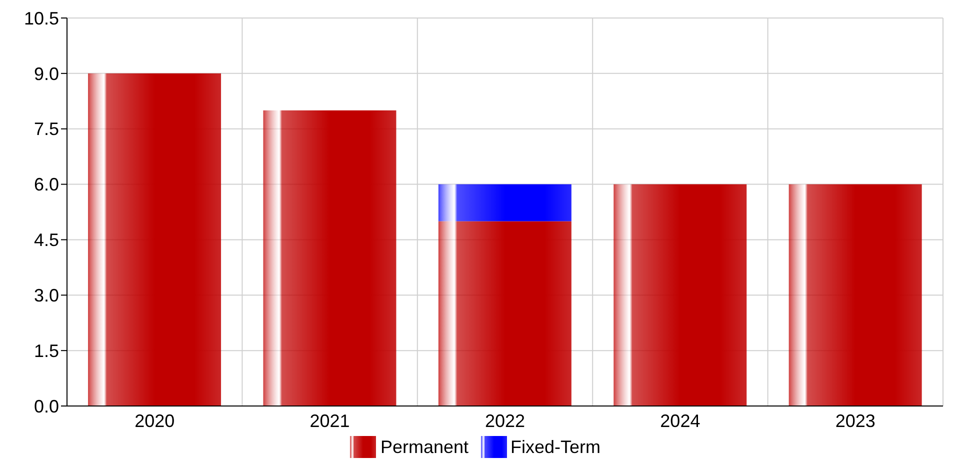 This screenshot has width=953, height=466. What do you see at coordinates (555, 447) in the screenshot?
I see `legend-label: Fixed-Term` at bounding box center [555, 447].